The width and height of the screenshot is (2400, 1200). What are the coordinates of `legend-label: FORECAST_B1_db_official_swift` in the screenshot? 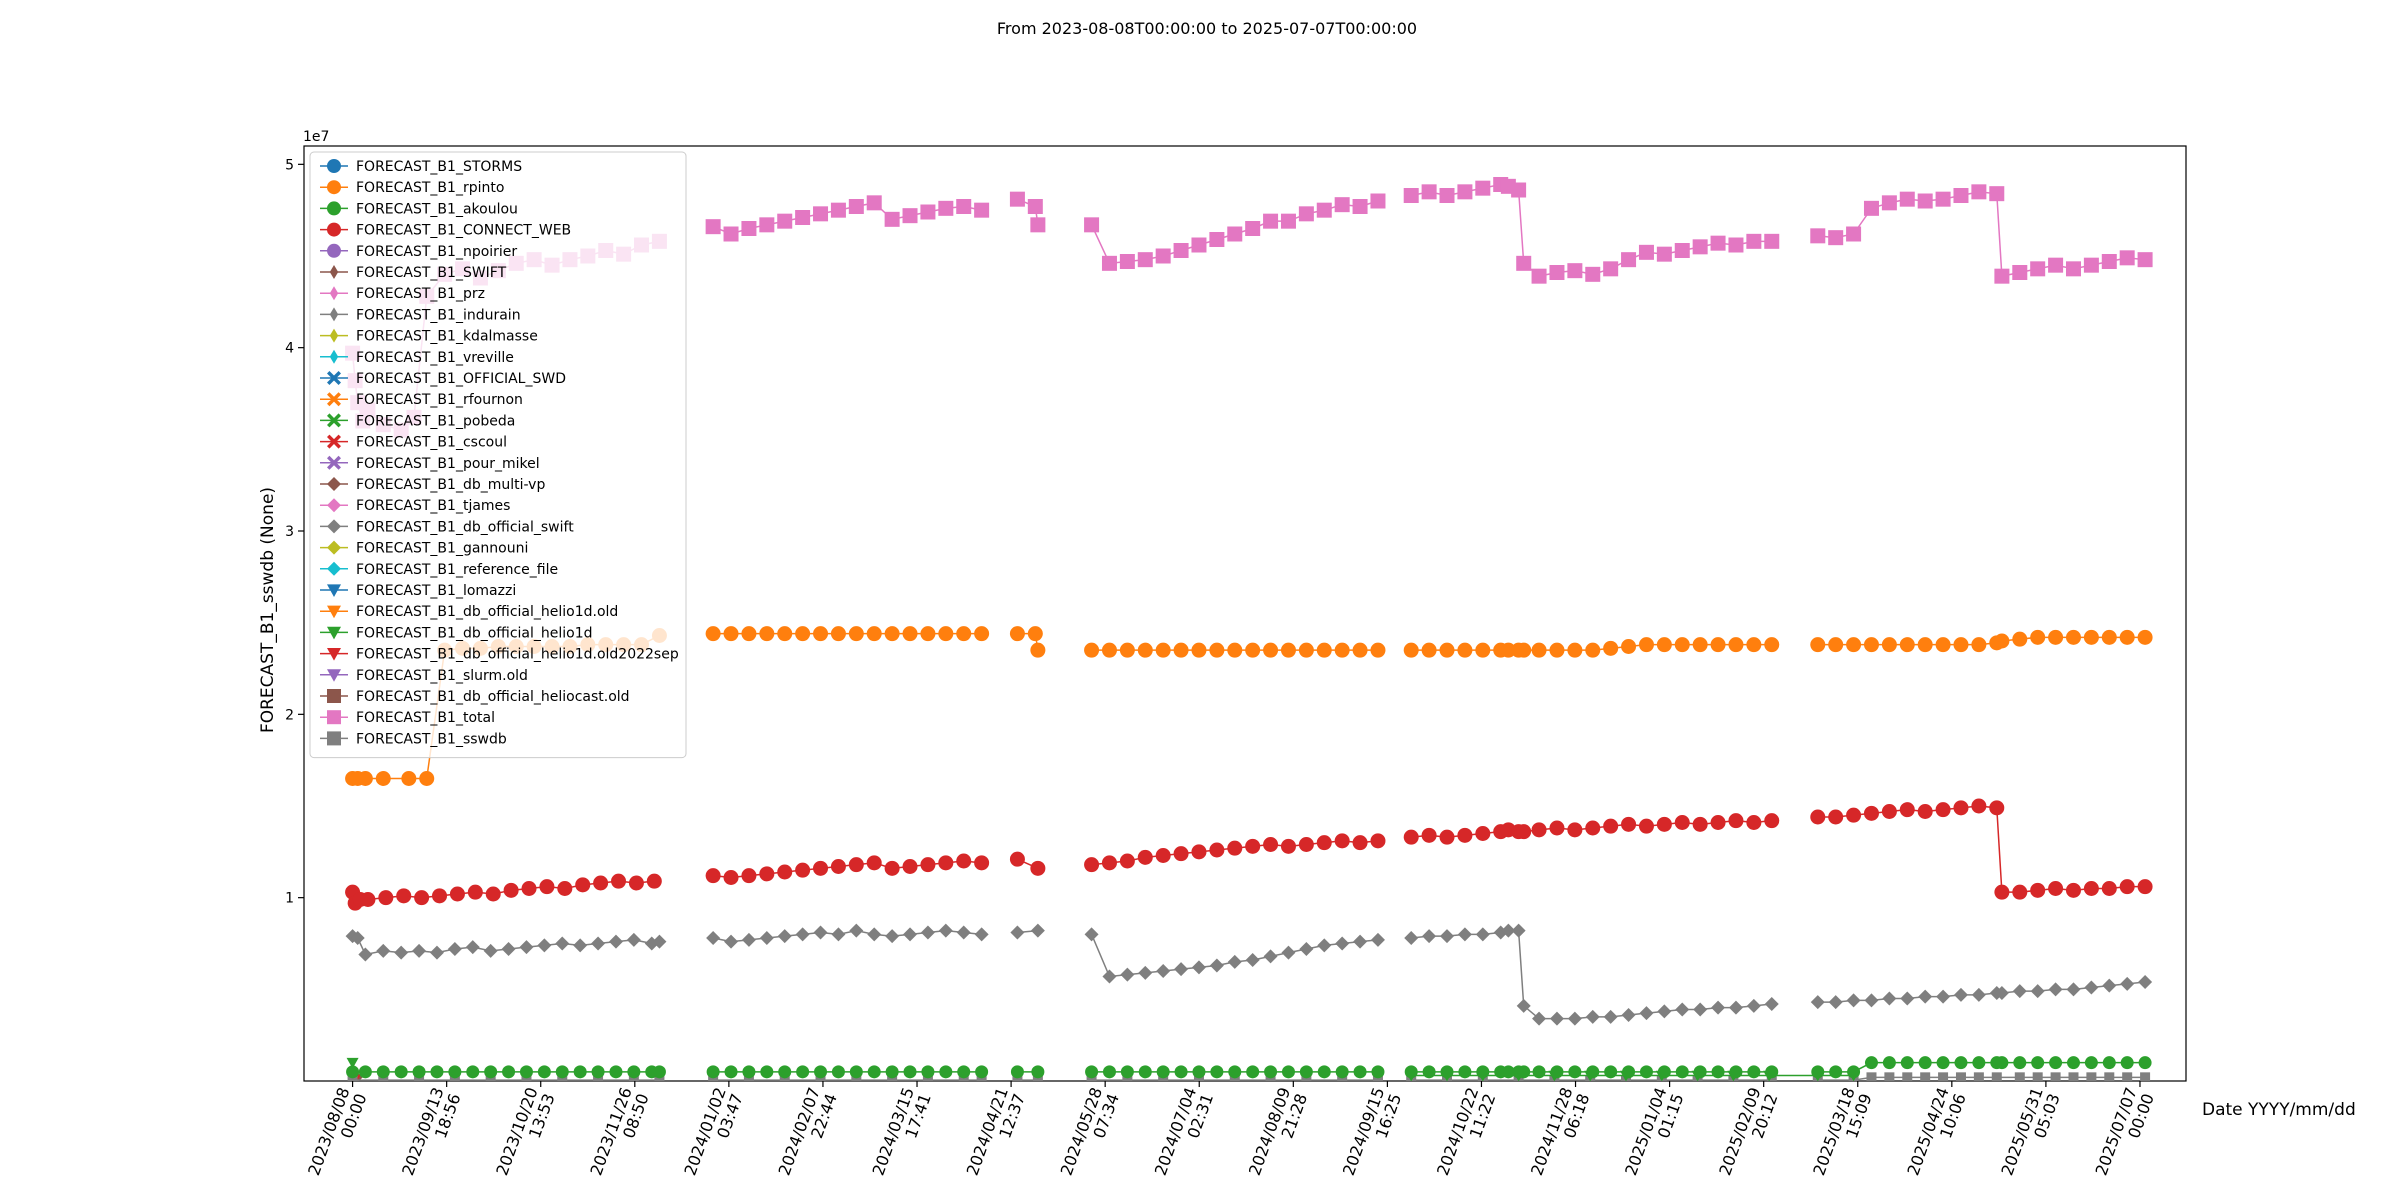 It's located at (465, 527).